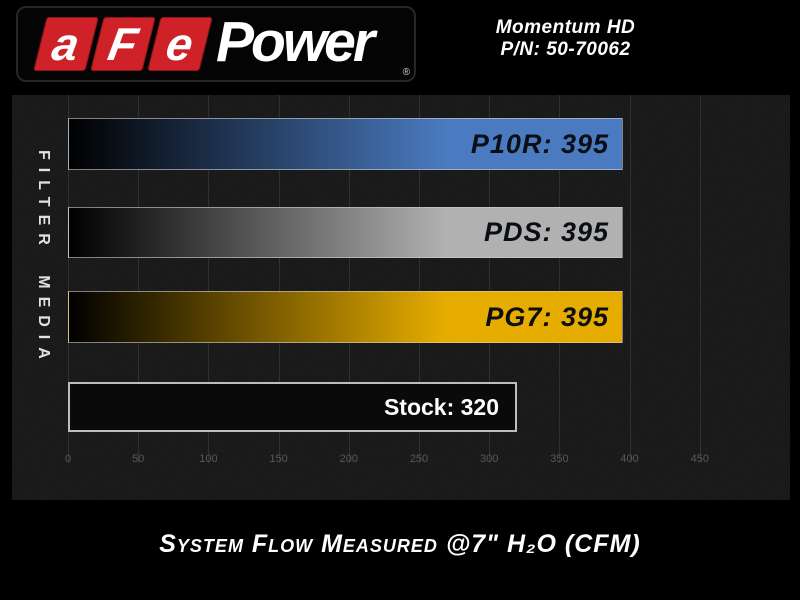  I want to click on product-name: Momentum HD, so click(565, 27).